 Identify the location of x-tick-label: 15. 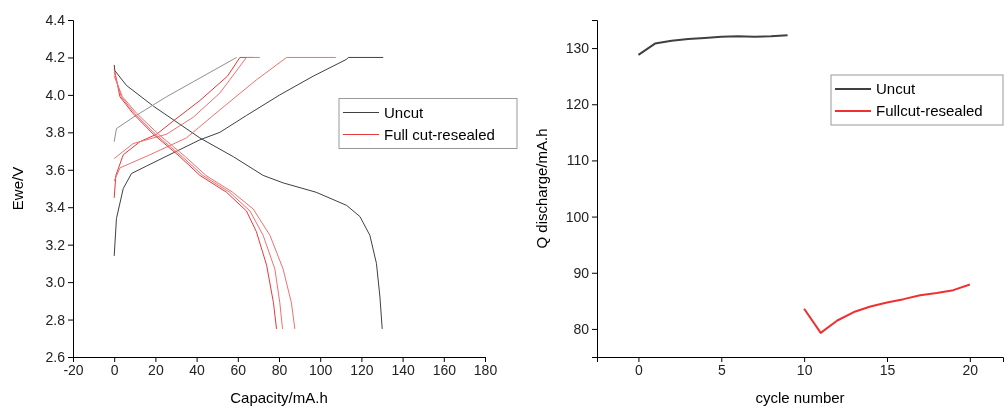
(887, 369).